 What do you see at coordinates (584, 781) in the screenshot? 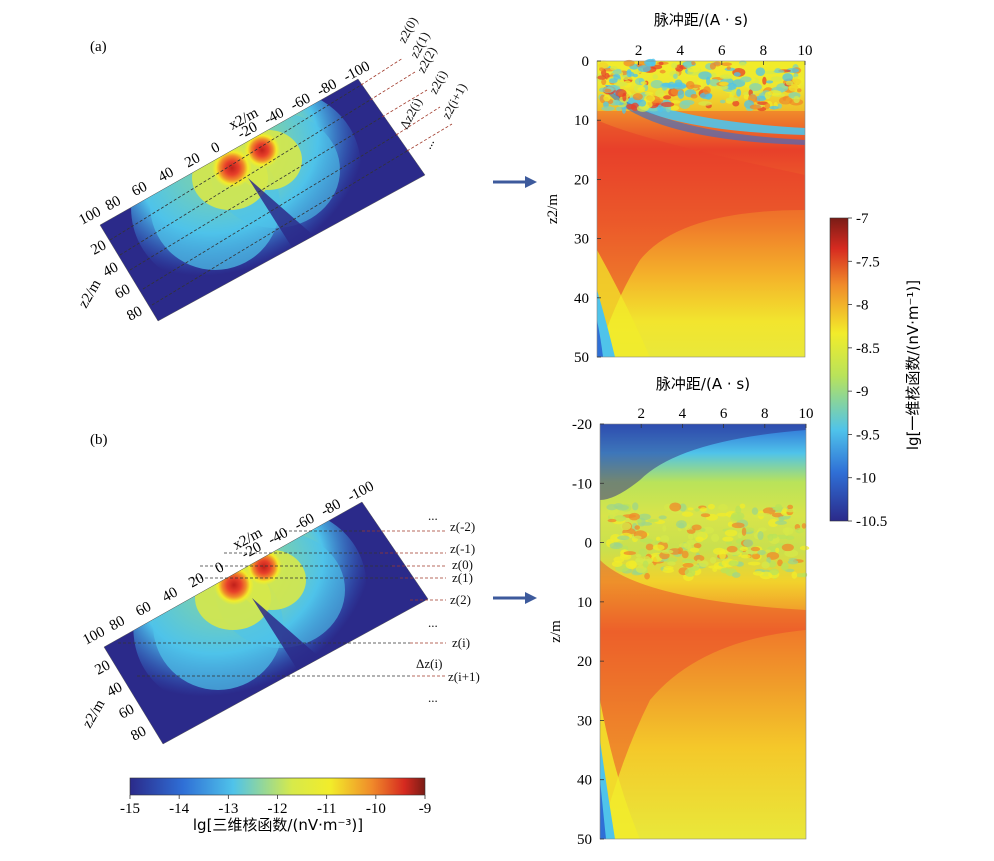
I see `b-1d-ytick-label: 40` at bounding box center [584, 781].